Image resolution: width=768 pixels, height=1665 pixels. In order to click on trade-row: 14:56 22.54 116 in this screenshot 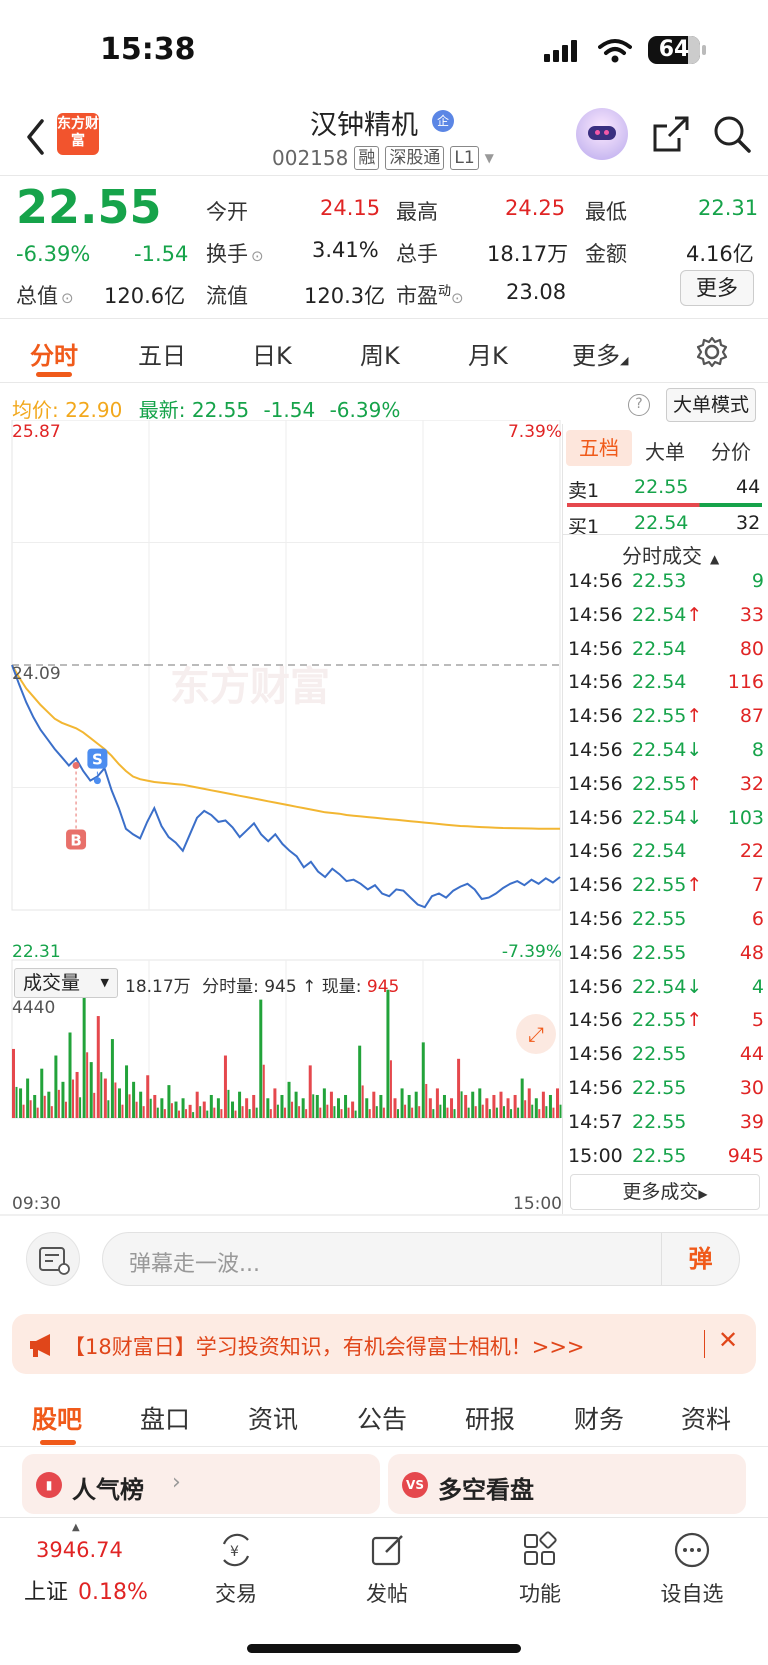, I will do `click(666, 686)`.